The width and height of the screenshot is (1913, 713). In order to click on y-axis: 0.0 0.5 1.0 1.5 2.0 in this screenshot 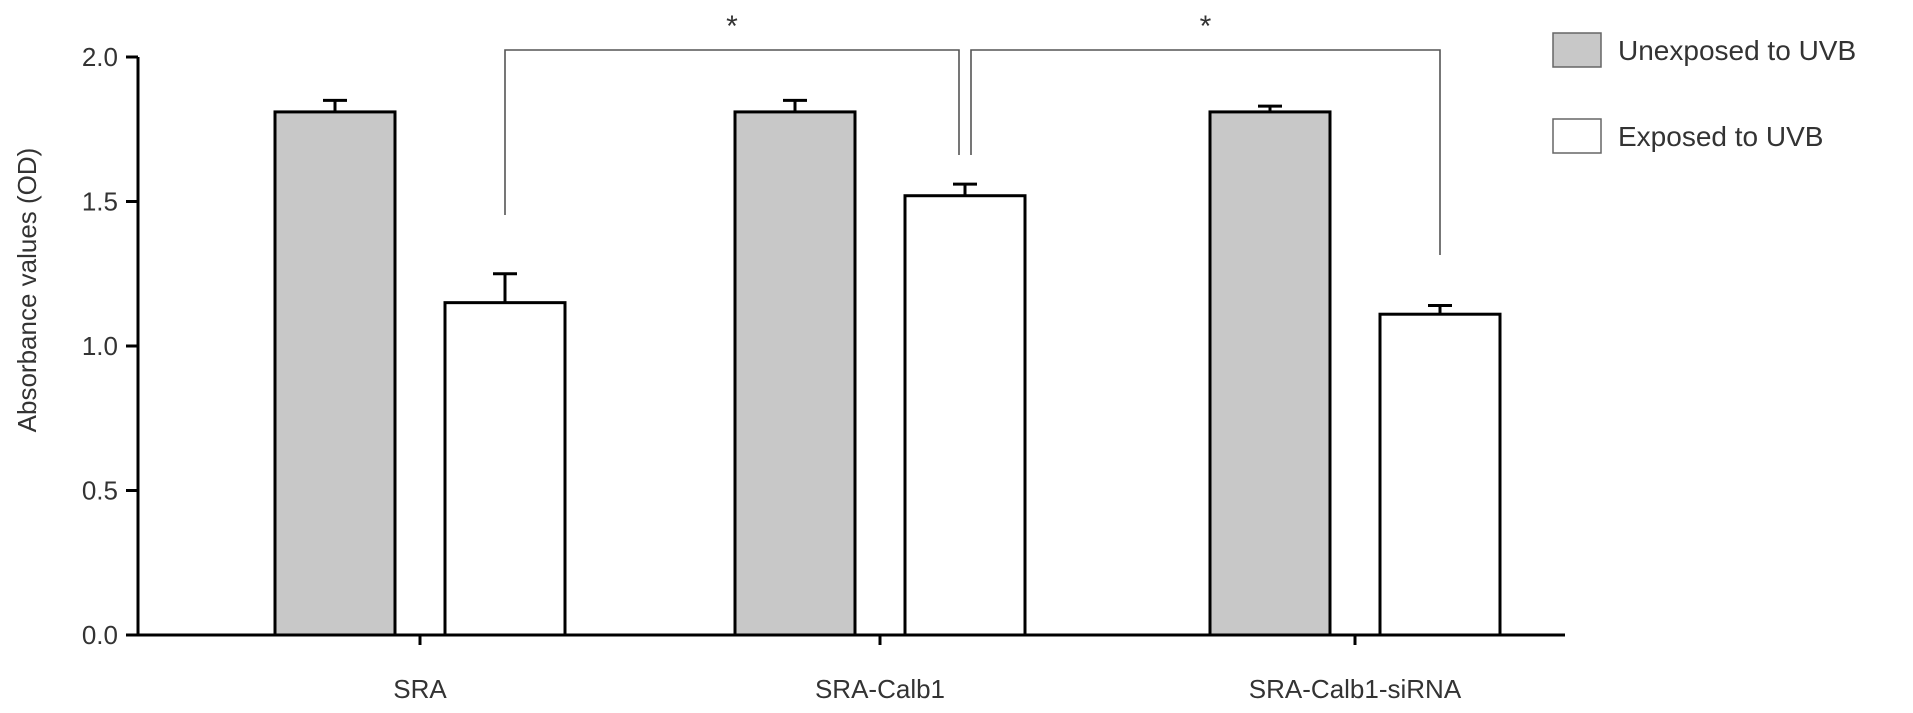, I will do `click(111, 346)`.